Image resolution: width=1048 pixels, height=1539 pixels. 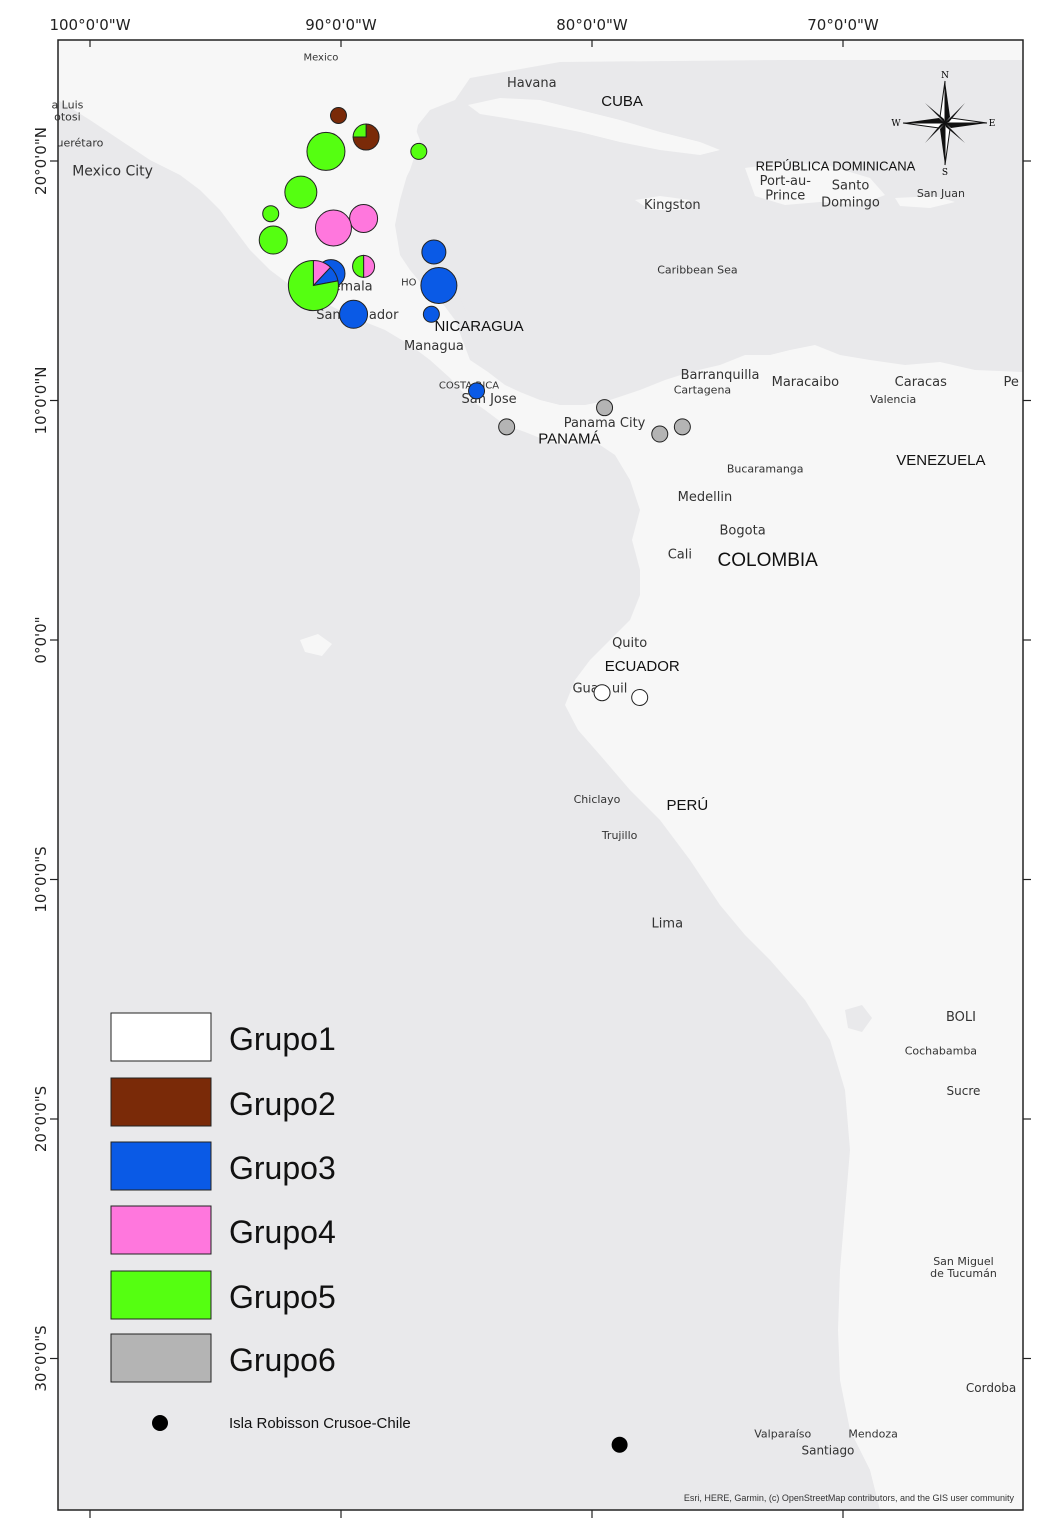 What do you see at coordinates (605, 423) in the screenshot?
I see `place-label: Panama City` at bounding box center [605, 423].